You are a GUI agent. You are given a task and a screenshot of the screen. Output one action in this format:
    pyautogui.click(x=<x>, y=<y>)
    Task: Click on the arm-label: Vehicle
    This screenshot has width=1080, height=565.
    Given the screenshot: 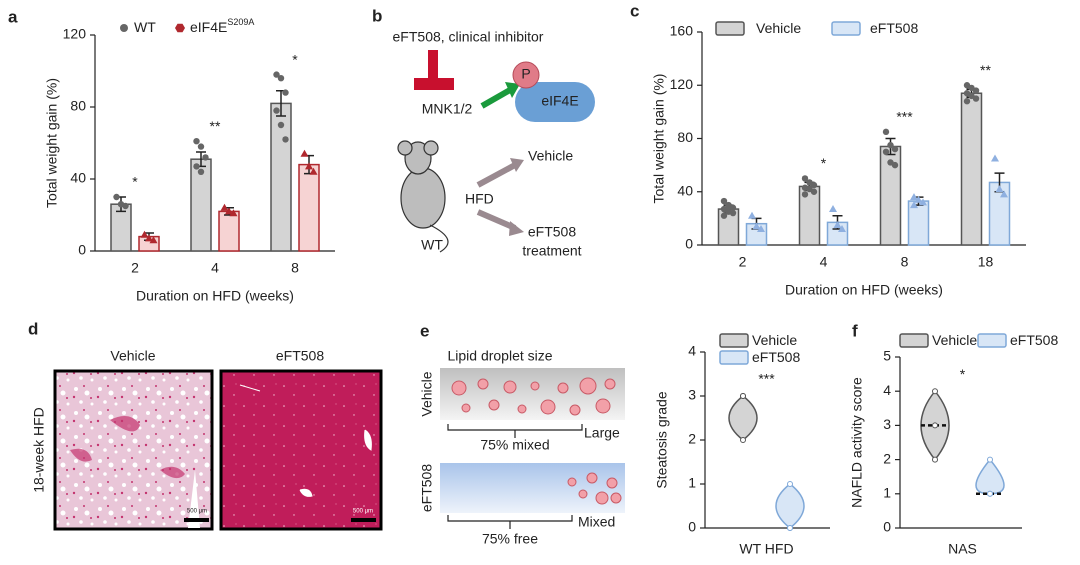 What is the action you would take?
    pyautogui.click(x=550, y=156)
    